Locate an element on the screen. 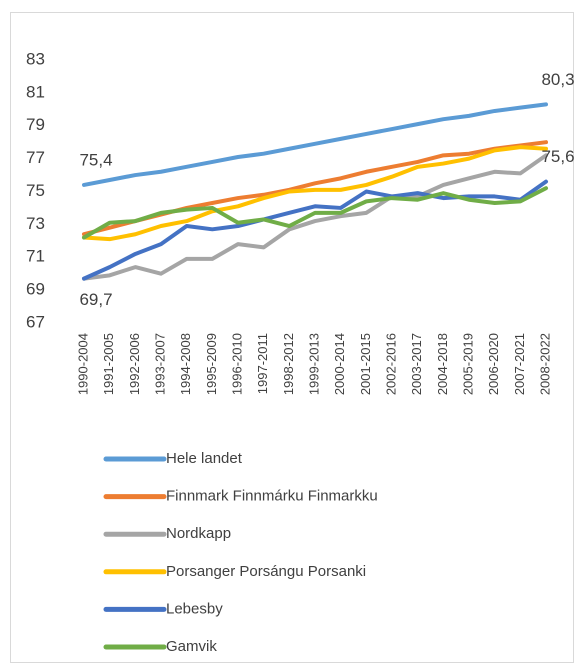 Image resolution: width=584 pixels, height=666 pixels. x-tick-label: 1998-2012 is located at coordinates (288, 364).